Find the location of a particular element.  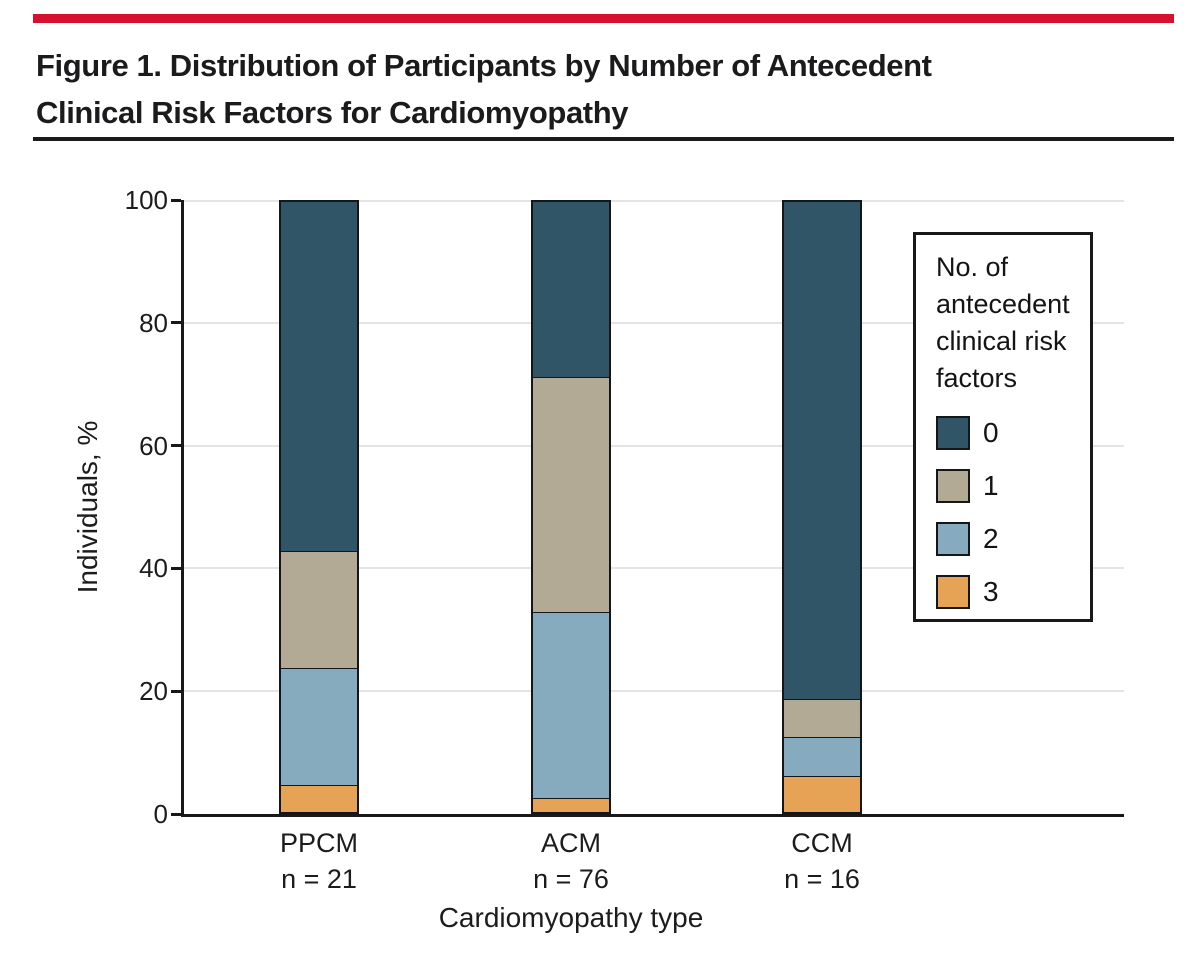

y-tick-label-100: 100 is located at coordinates (146, 200).